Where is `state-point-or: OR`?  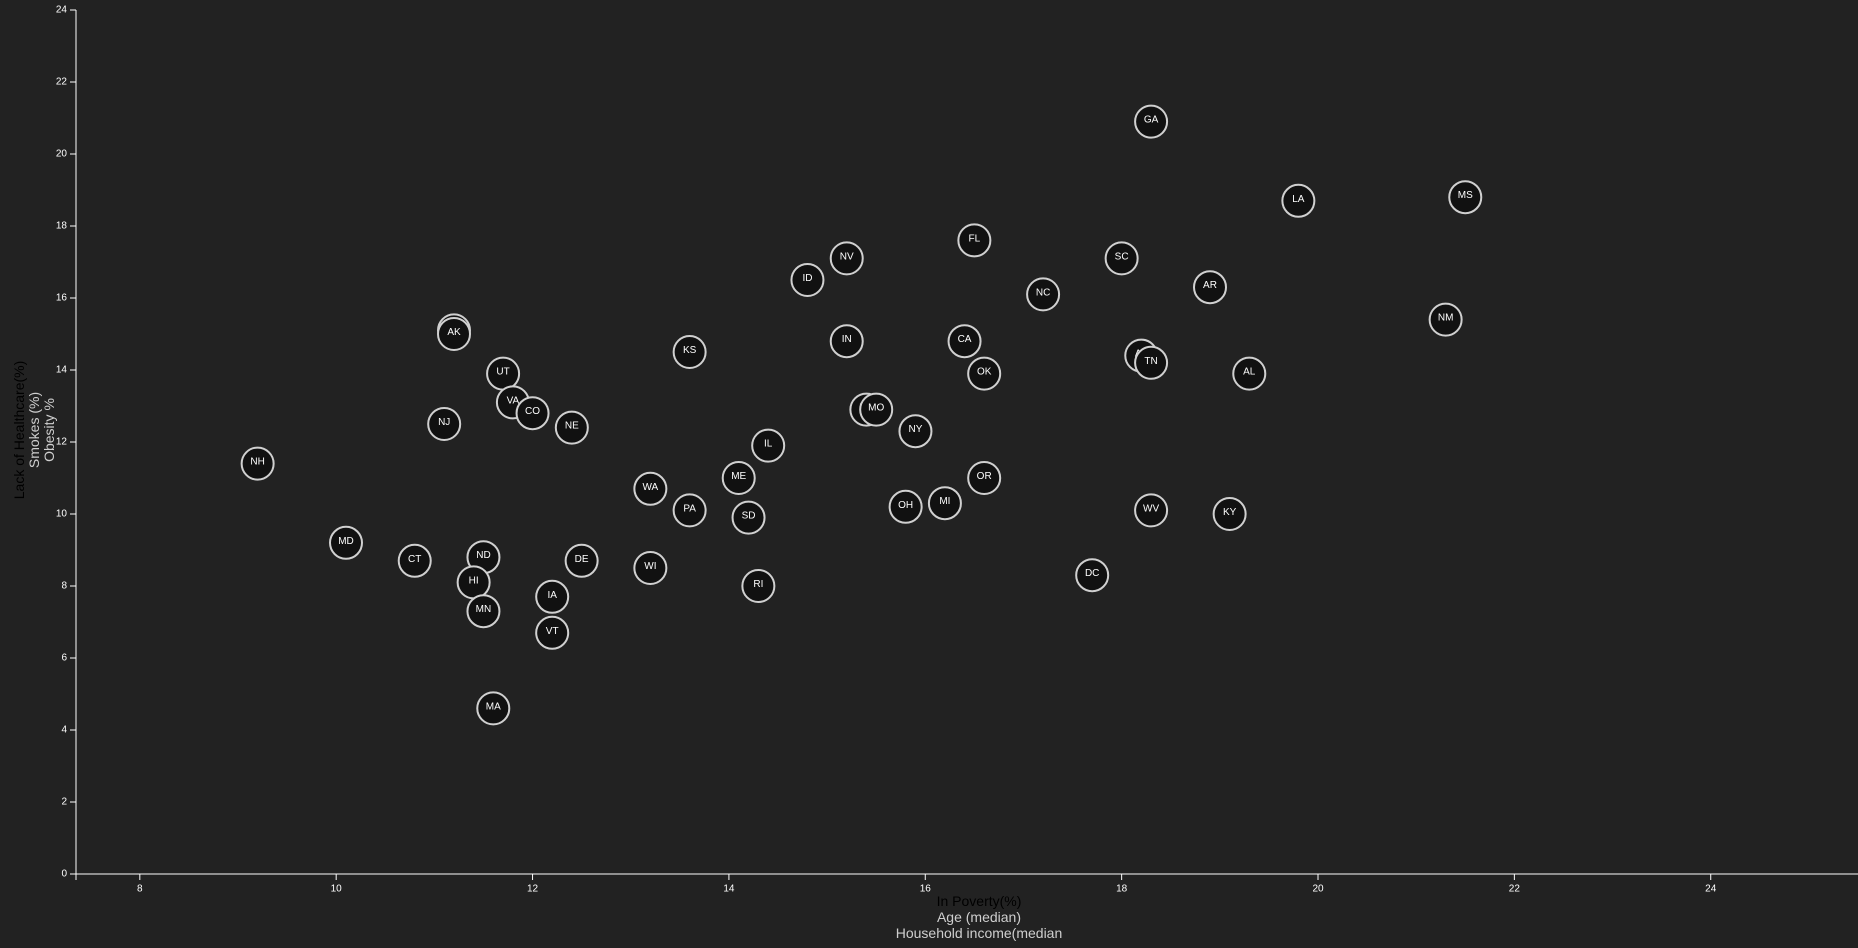 state-point-or: OR is located at coordinates (984, 478).